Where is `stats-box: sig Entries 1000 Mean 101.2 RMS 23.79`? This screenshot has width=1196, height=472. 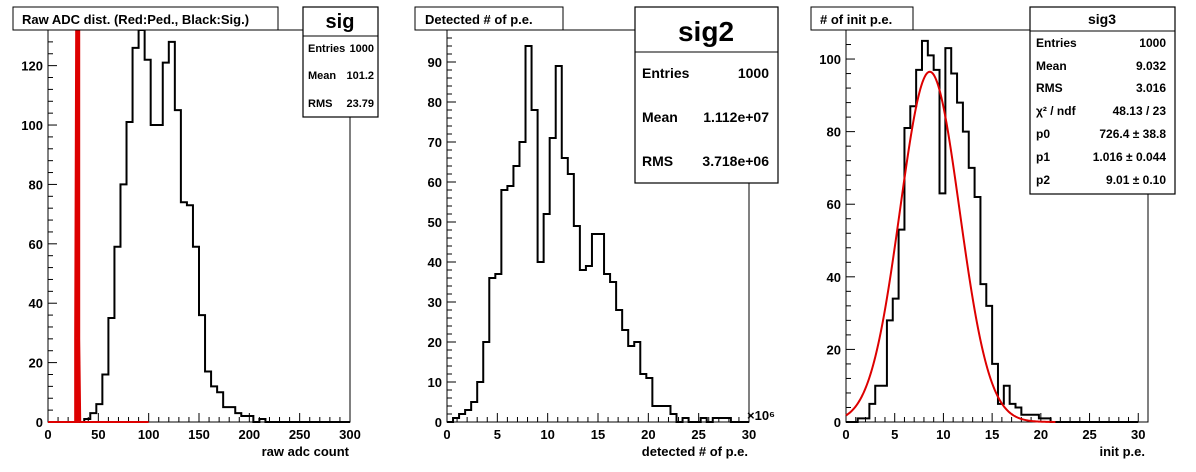
stats-box: sig Entries 1000 Mean 101.2 RMS 23.79 is located at coordinates (340, 62).